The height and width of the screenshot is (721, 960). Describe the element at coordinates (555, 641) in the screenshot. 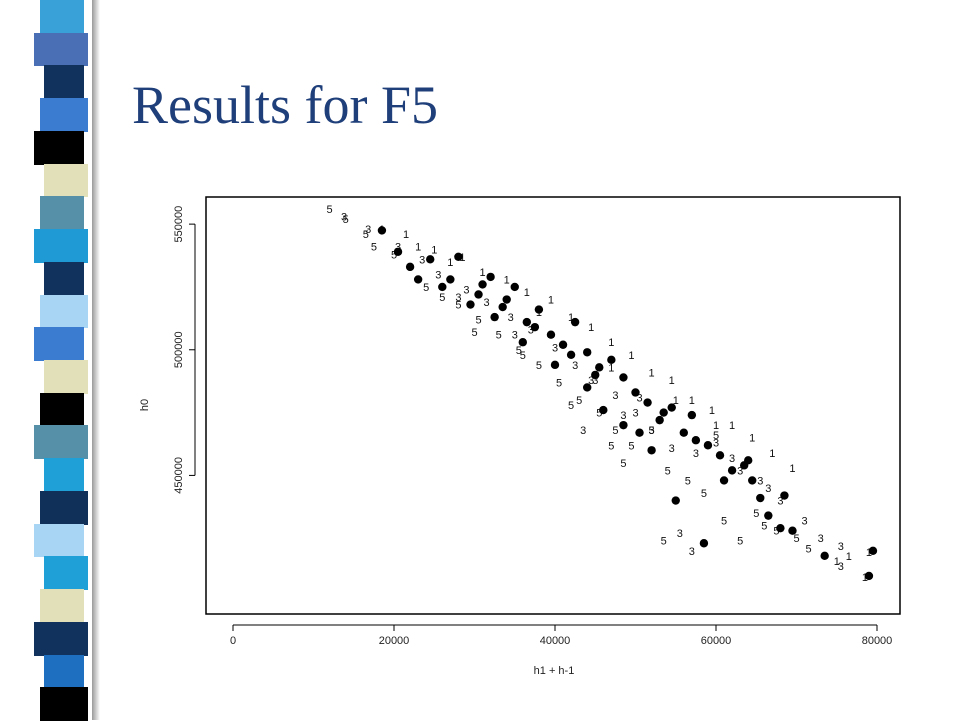

I see `x-tick-label: 40000` at that location.